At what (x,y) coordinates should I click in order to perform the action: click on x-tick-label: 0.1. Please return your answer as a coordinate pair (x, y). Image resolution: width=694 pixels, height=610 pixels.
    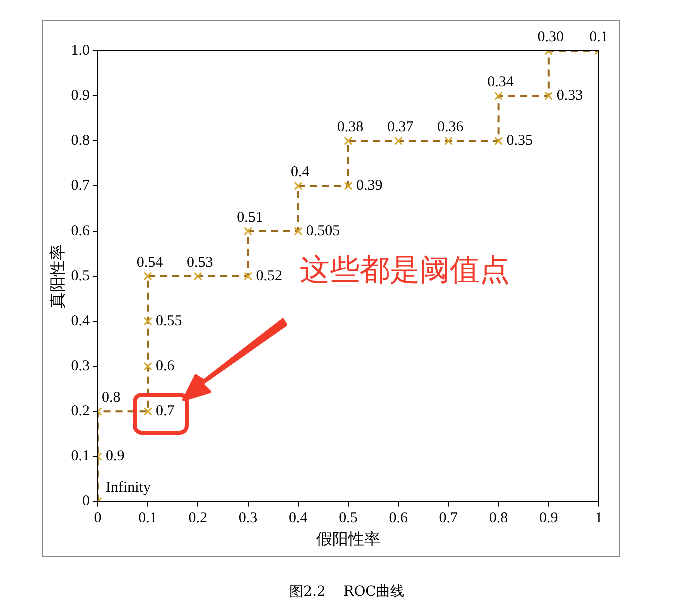
    Looking at the image, I should click on (148, 518).